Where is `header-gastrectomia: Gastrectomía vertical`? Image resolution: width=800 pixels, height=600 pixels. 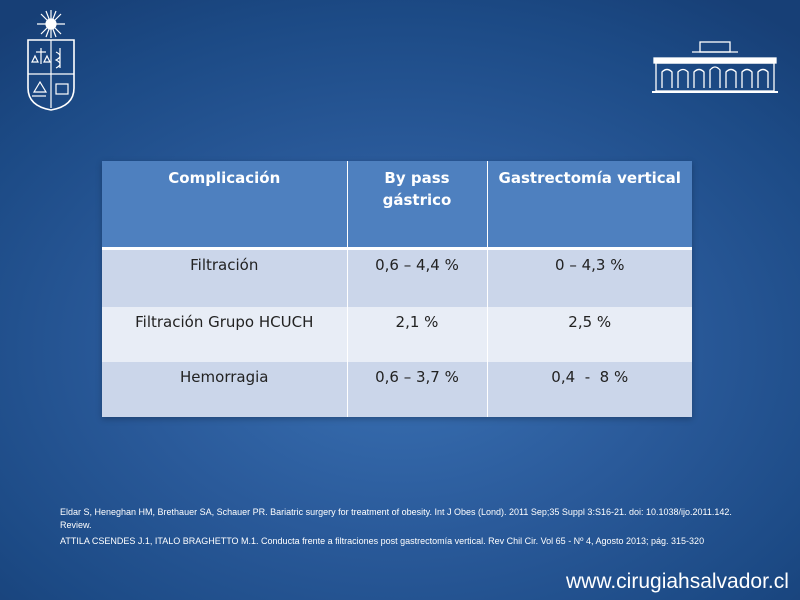 header-gastrectomia: Gastrectomía vertical is located at coordinates (589, 205).